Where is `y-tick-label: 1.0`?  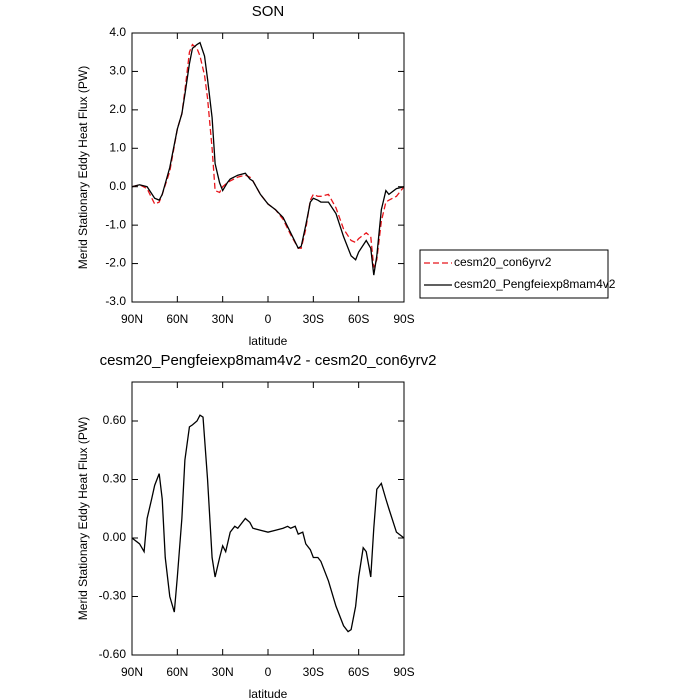 y-tick-label: 1.0 is located at coordinates (117, 147).